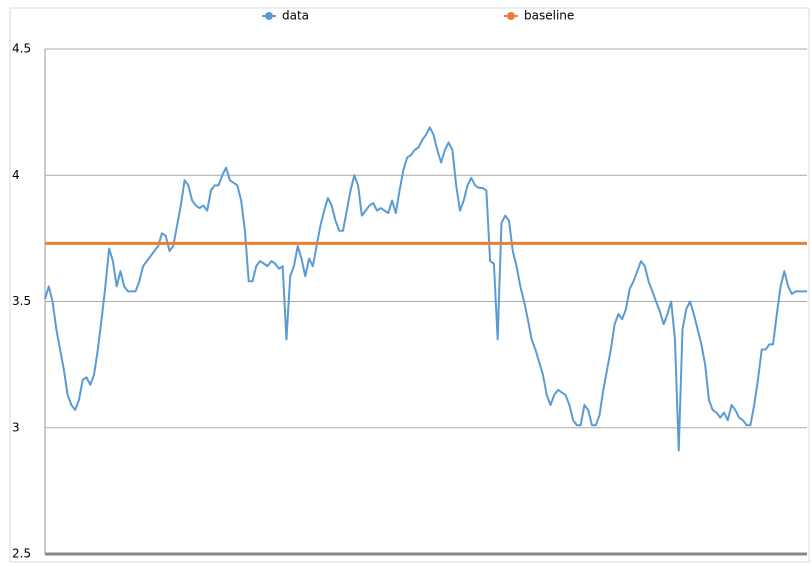 The height and width of the screenshot is (567, 812). I want to click on y-tick-label: 3.5, so click(21, 301).